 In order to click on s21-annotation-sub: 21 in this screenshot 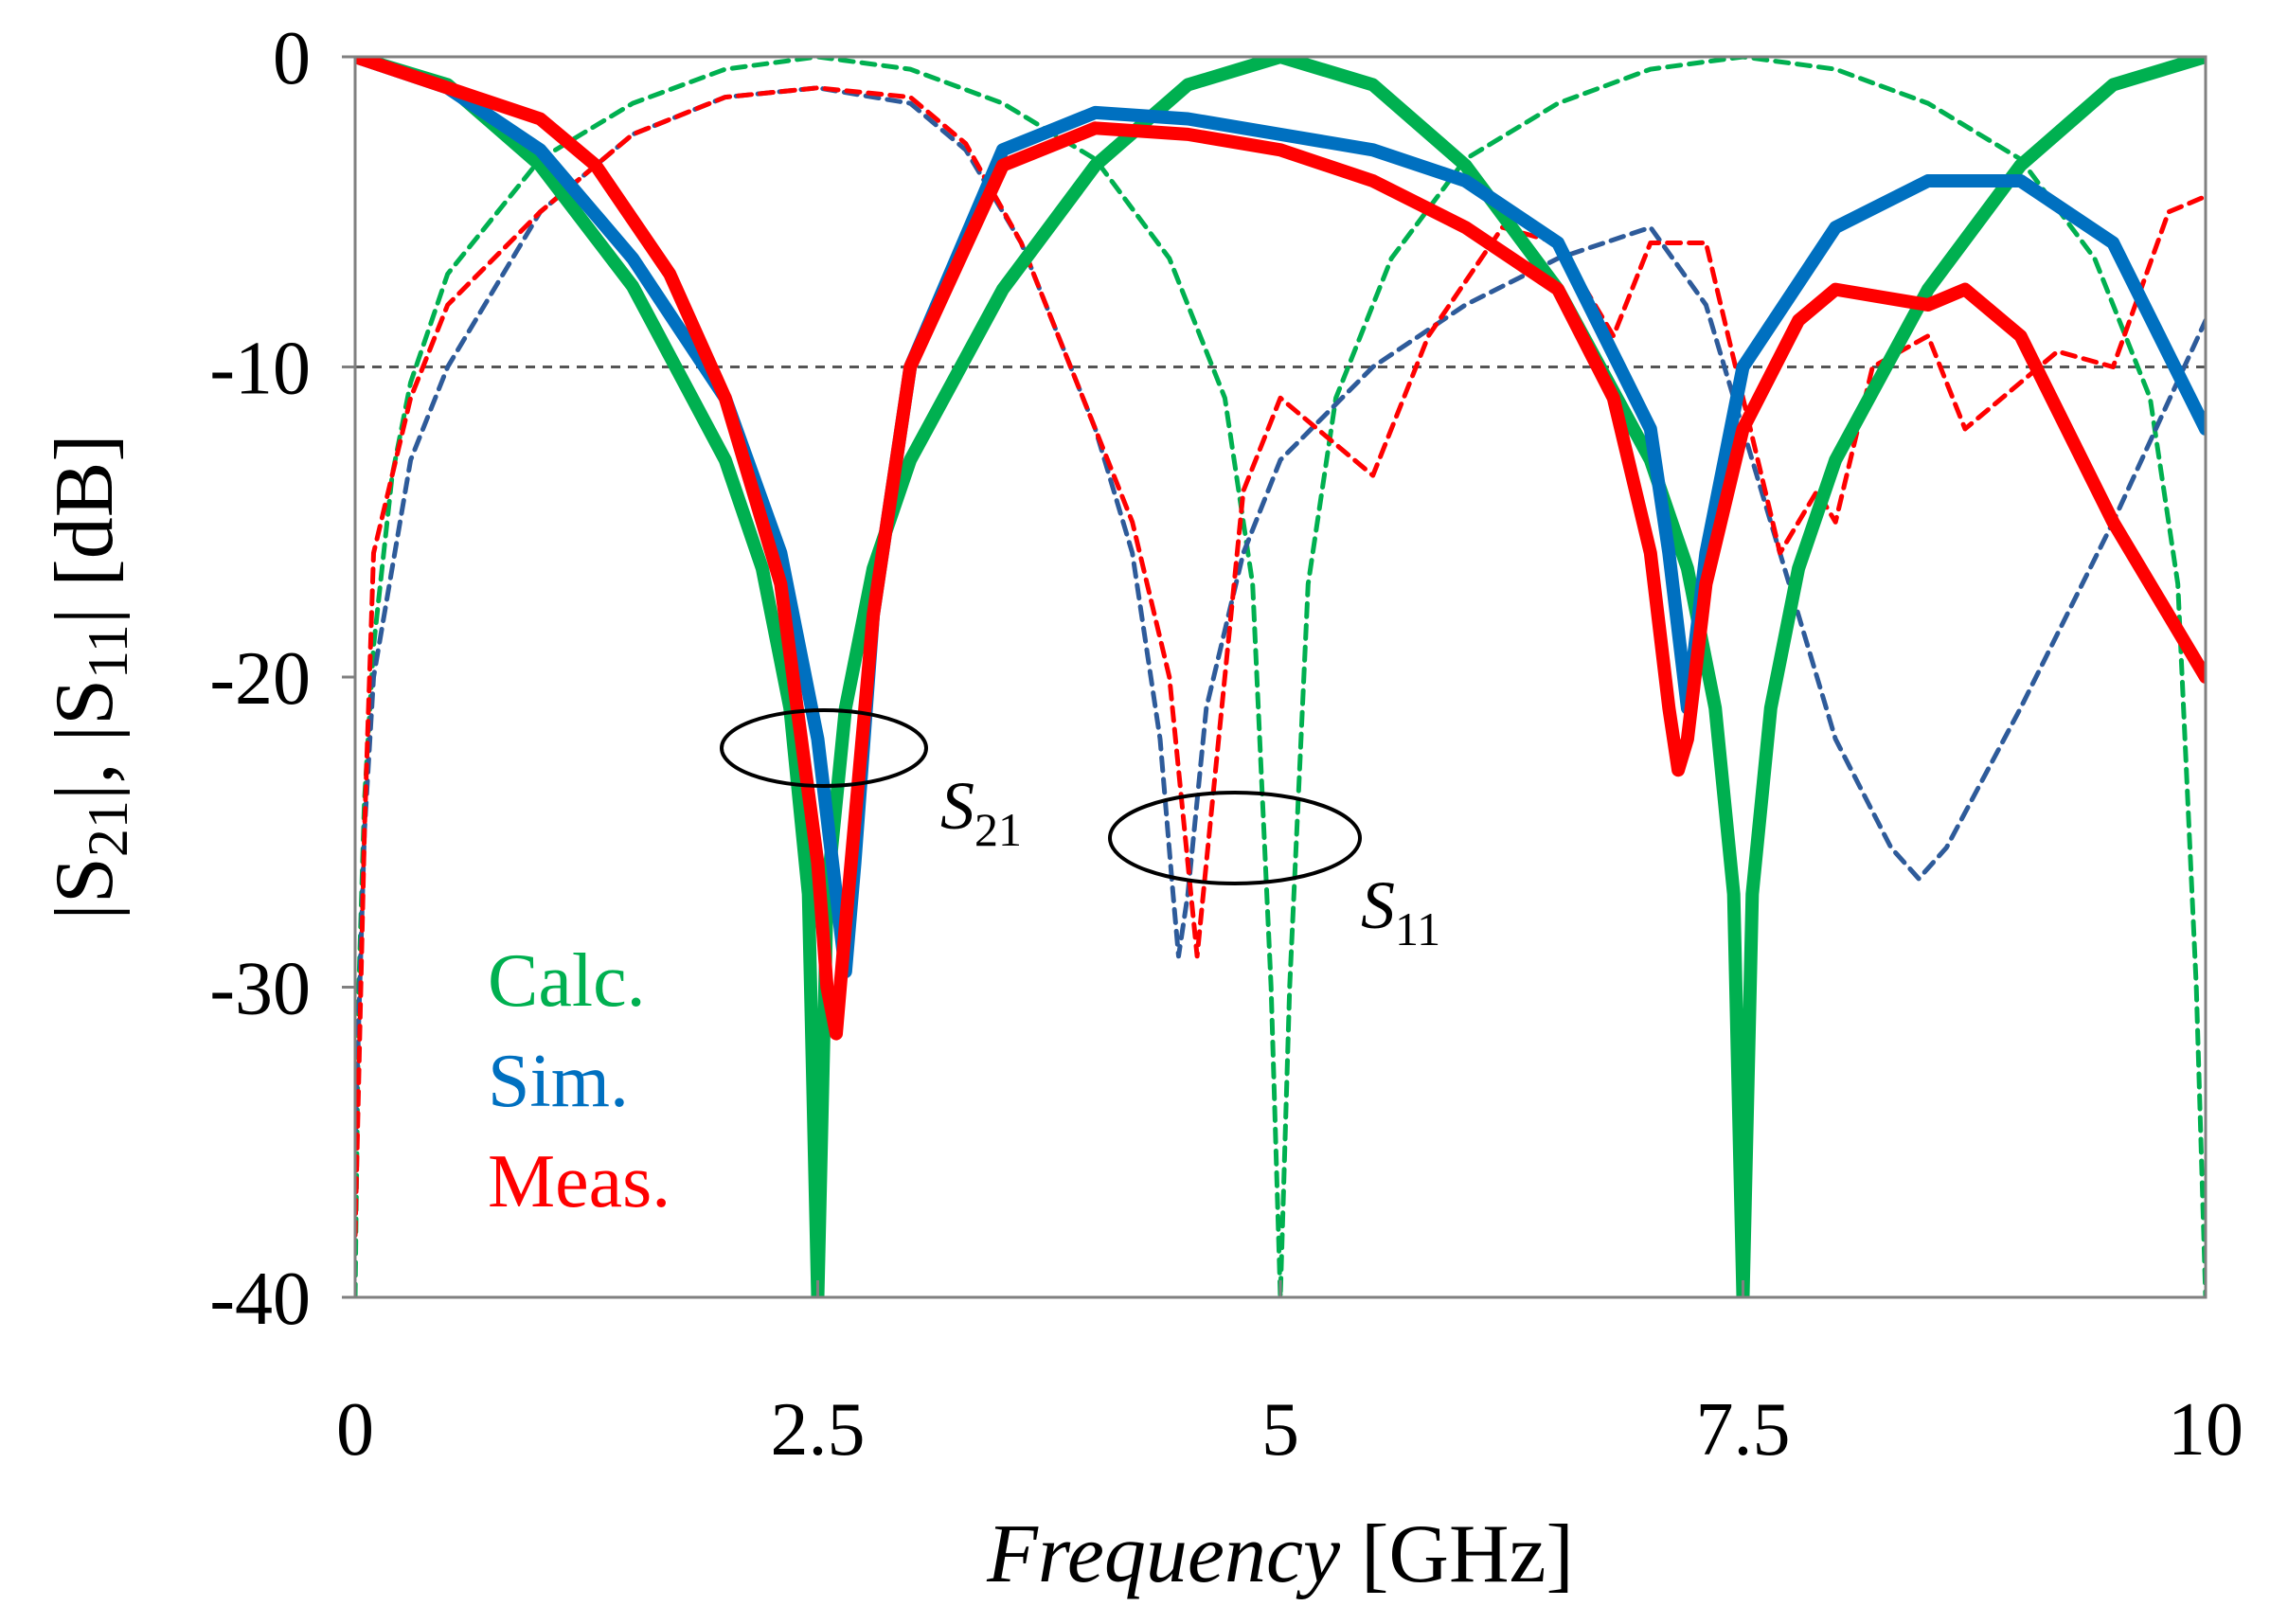, I will do `click(998, 830)`.